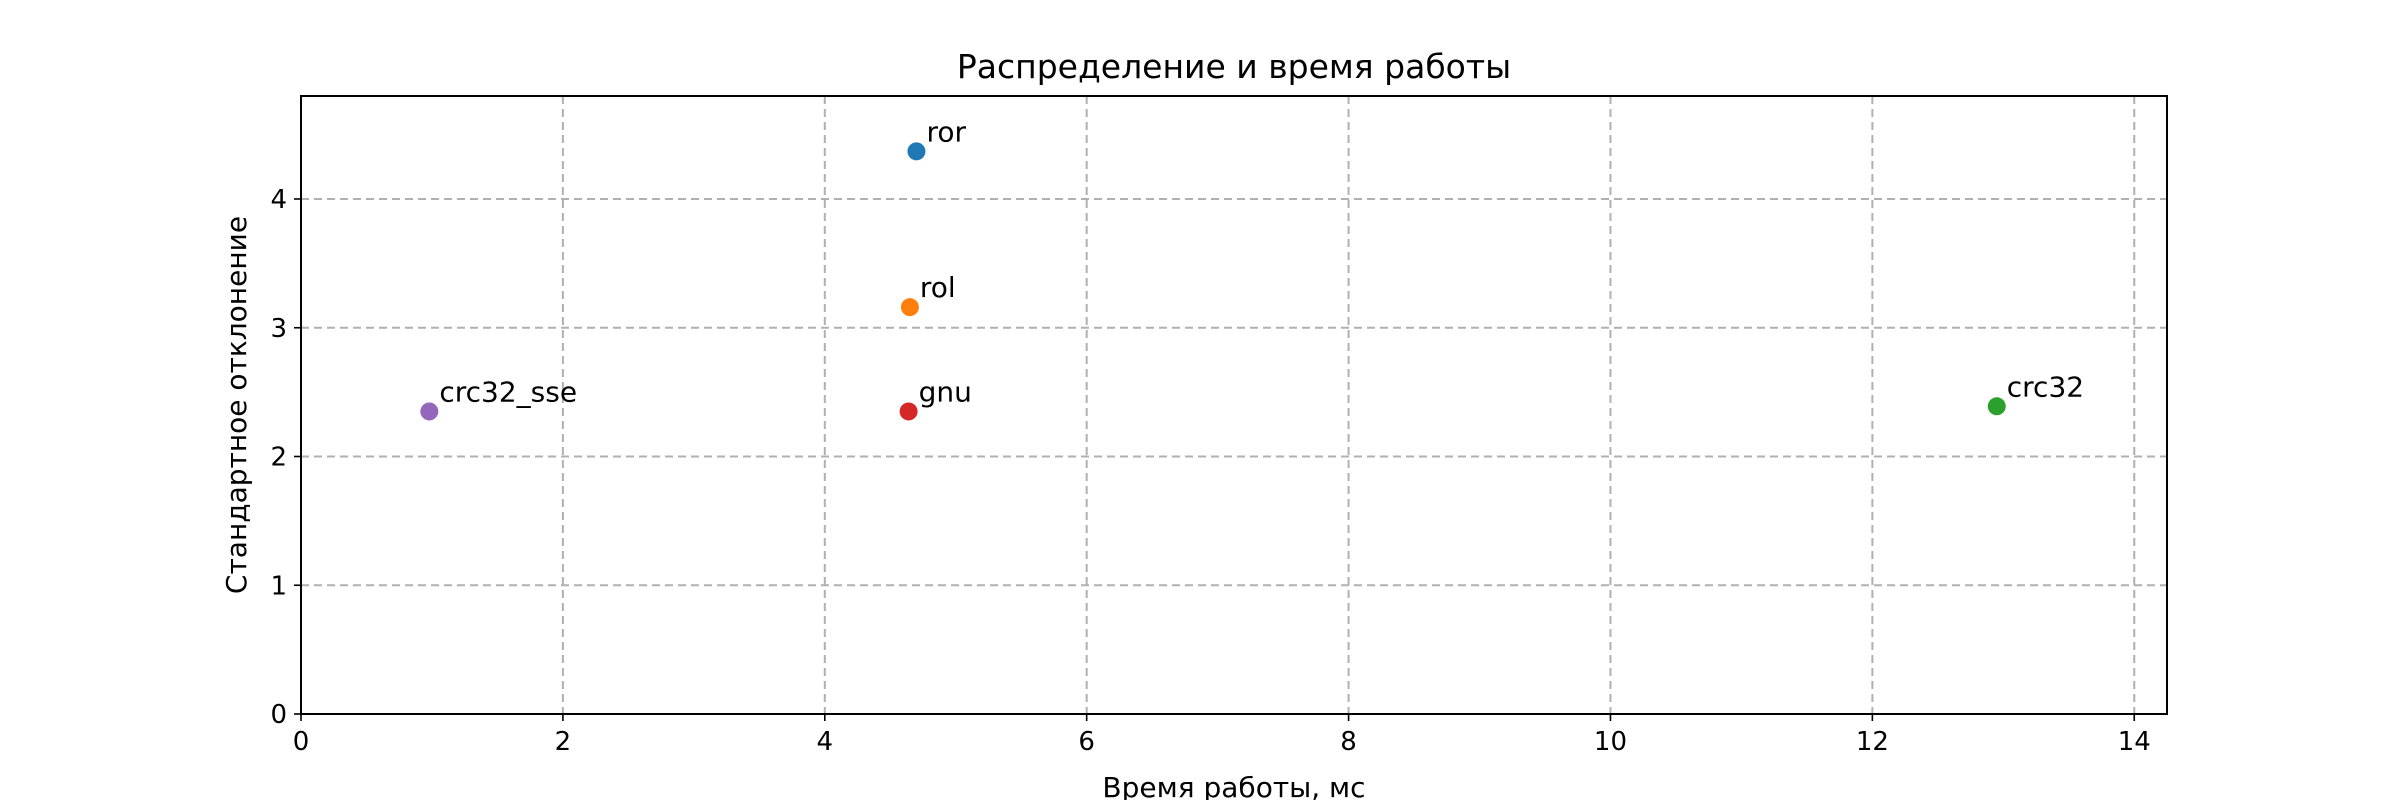 The image size is (2400, 800). Describe the element at coordinates (1086, 742) in the screenshot. I see `x-tick-label: 6` at that location.